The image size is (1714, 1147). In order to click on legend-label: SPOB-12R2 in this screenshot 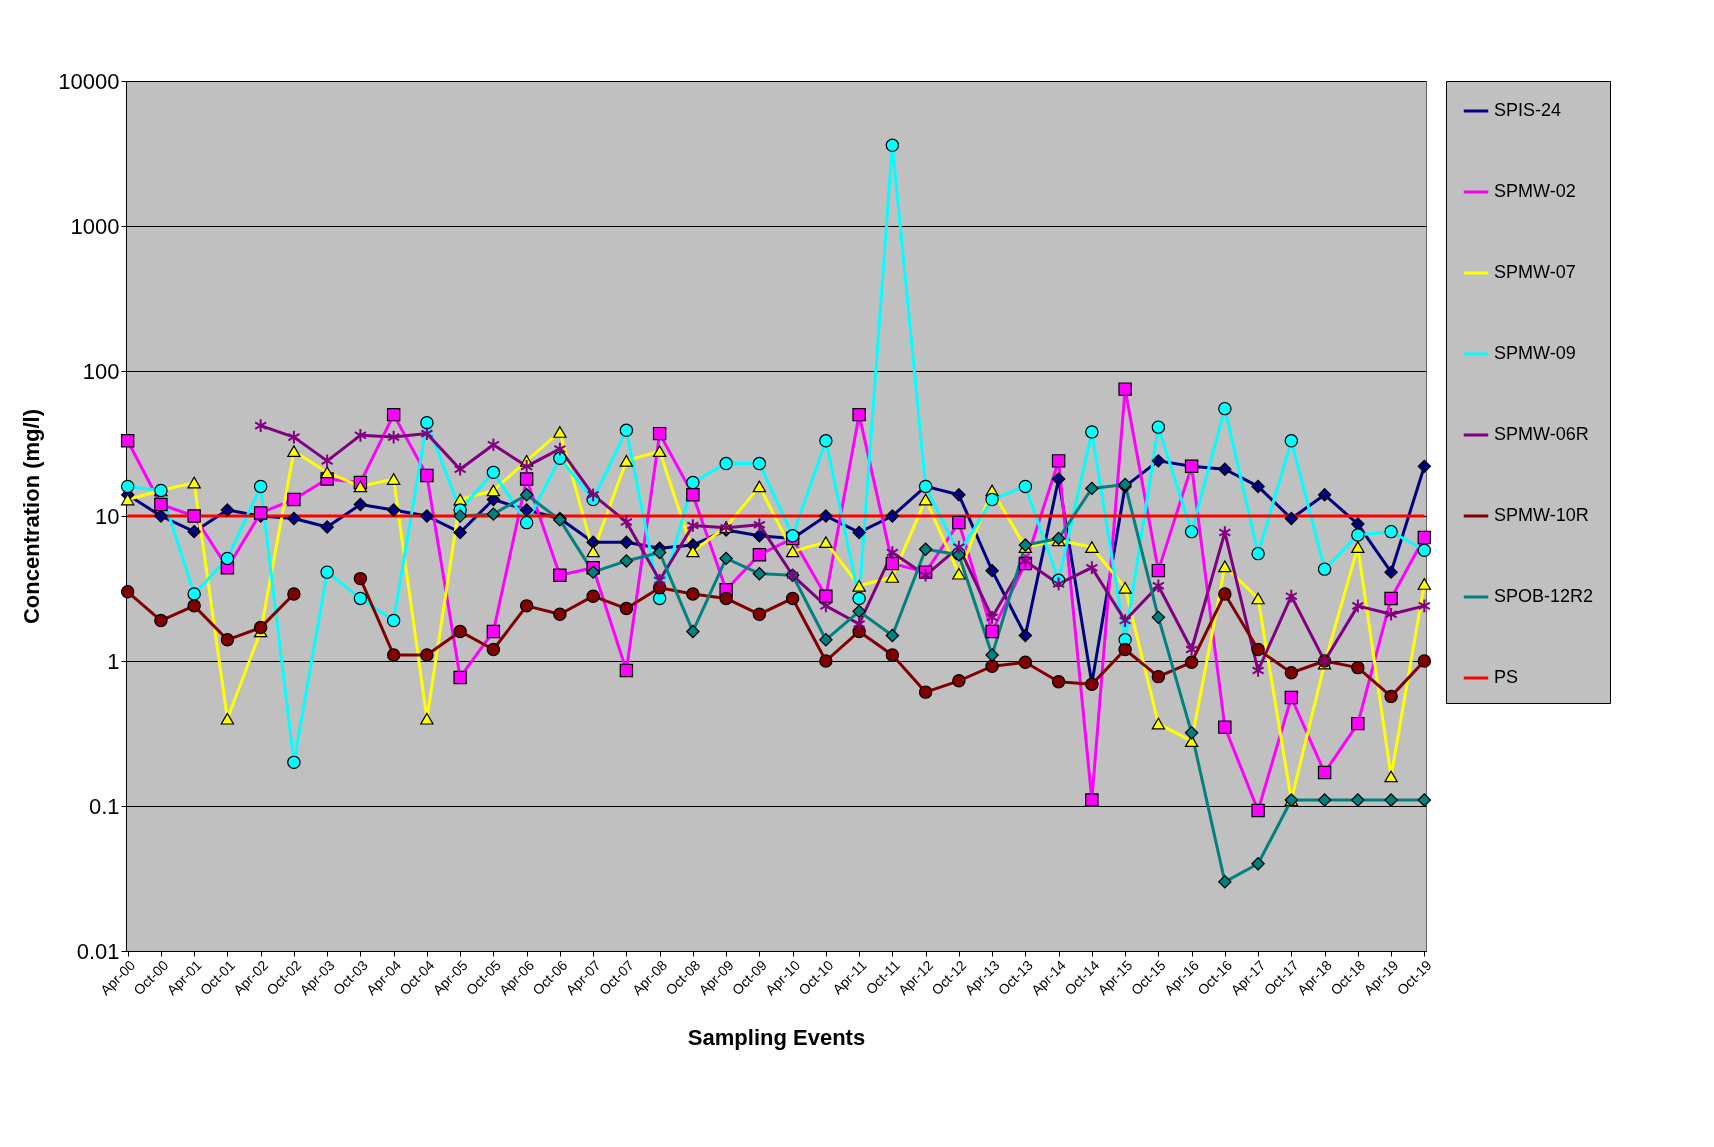, I will do `click(1544, 596)`.